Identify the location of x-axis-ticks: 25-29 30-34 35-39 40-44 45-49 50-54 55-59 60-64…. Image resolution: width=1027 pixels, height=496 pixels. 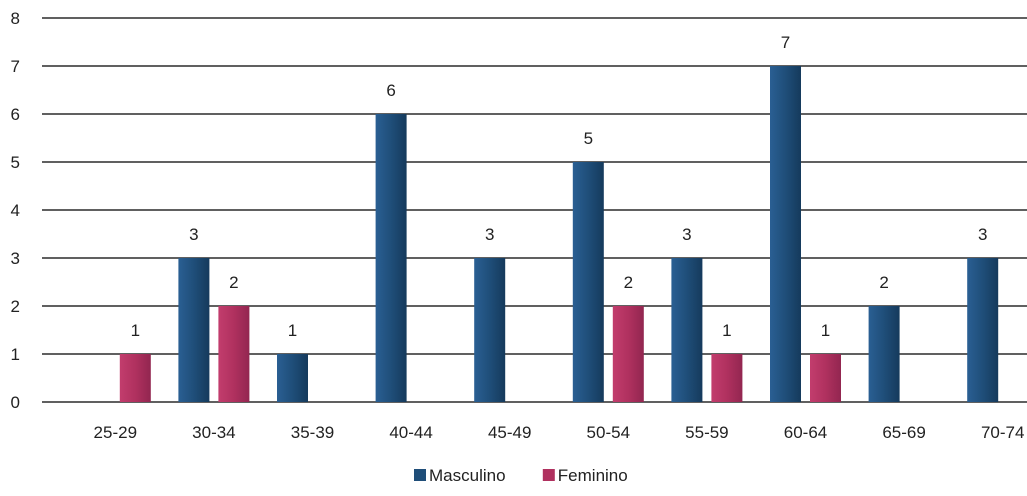
(559, 432).